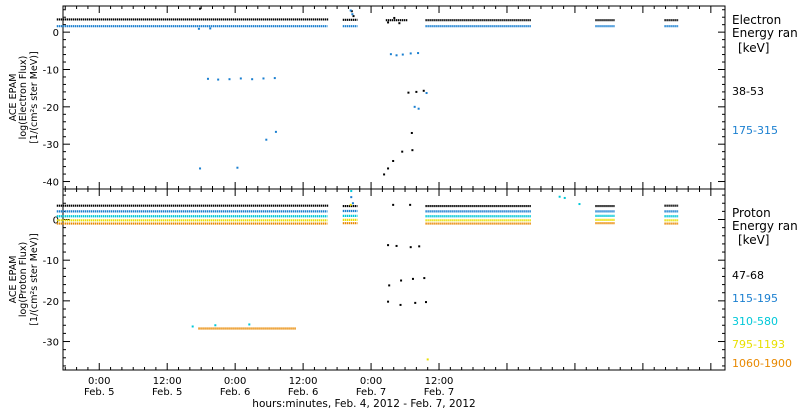 Image resolution: width=800 pixels, height=414 pixels. Describe the element at coordinates (51, 183) in the screenshot. I see `electron-ytick-label: -40` at that location.